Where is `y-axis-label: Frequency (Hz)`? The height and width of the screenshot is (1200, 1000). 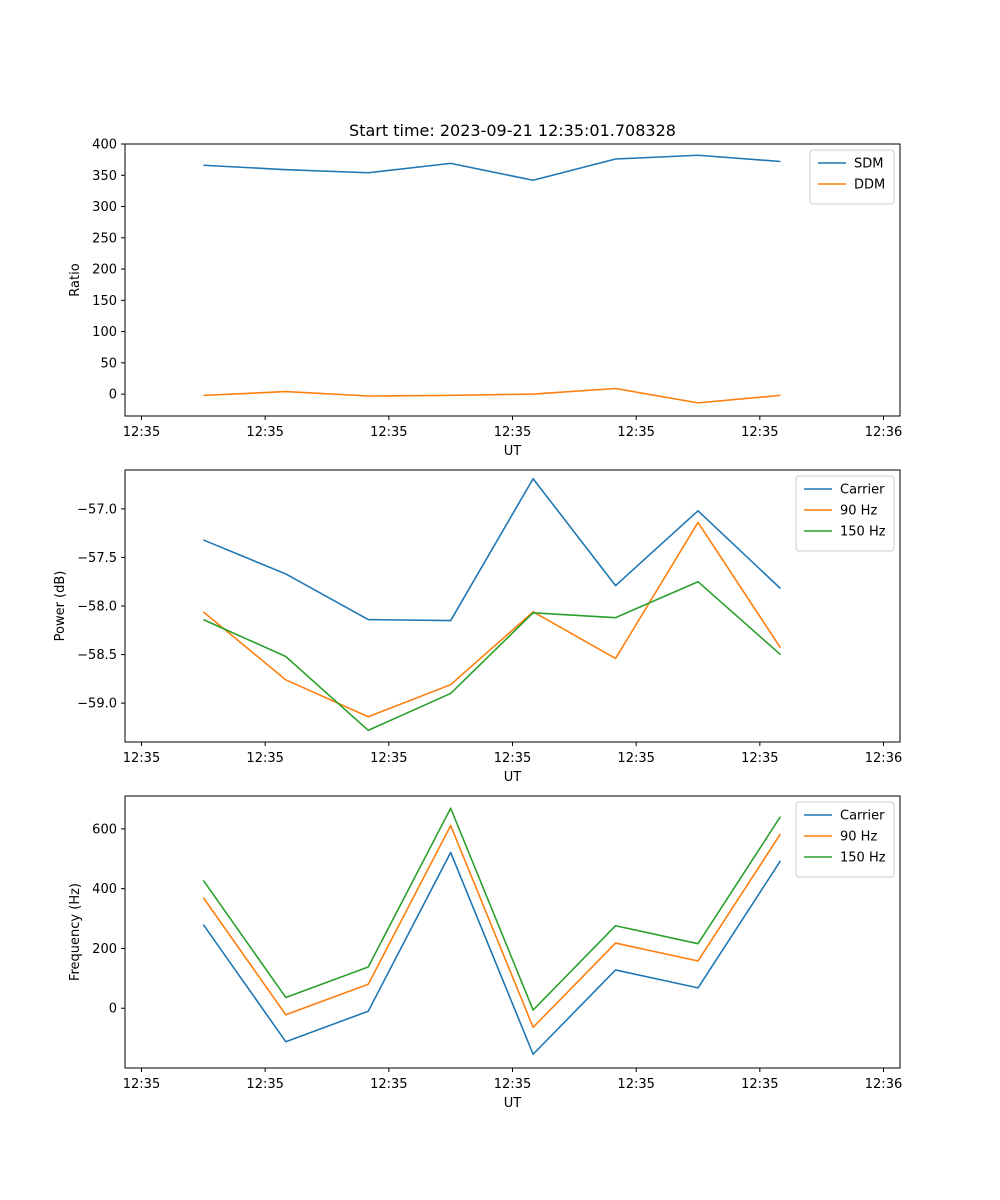
y-axis-label: Frequency (Hz) is located at coordinates (75, 932).